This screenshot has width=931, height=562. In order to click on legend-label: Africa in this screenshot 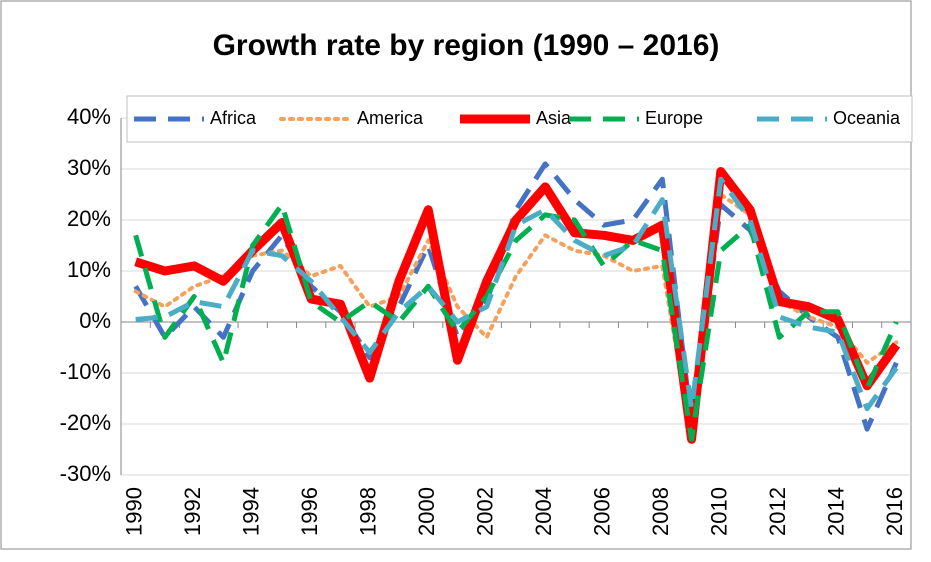, I will do `click(233, 118)`.